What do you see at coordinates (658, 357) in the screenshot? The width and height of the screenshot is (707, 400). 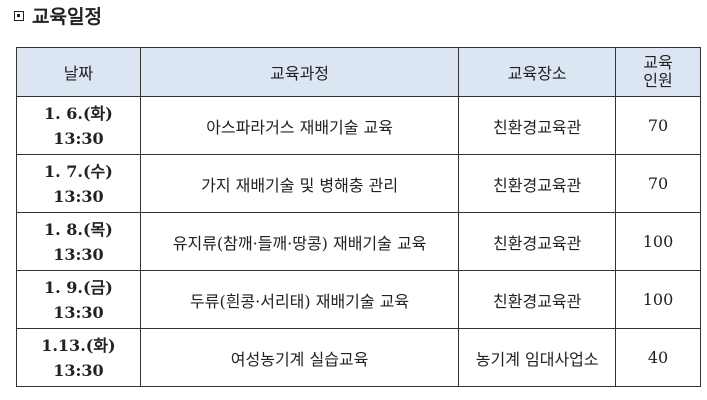 I see `cell-count: 40` at bounding box center [658, 357].